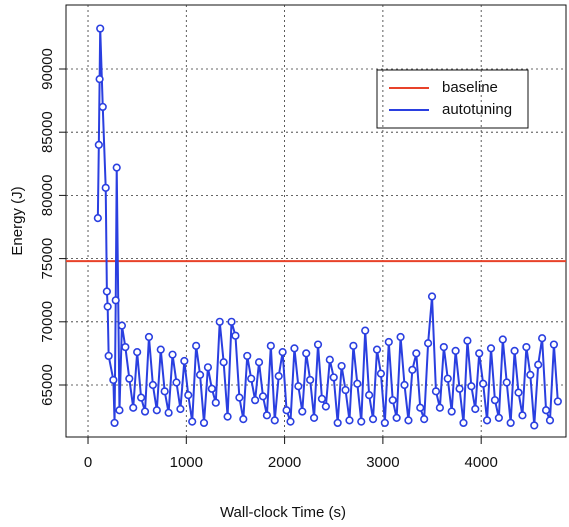 The image size is (569, 527). What do you see at coordinates (88, 462) in the screenshot?
I see `x-tick-label: 0` at bounding box center [88, 462].